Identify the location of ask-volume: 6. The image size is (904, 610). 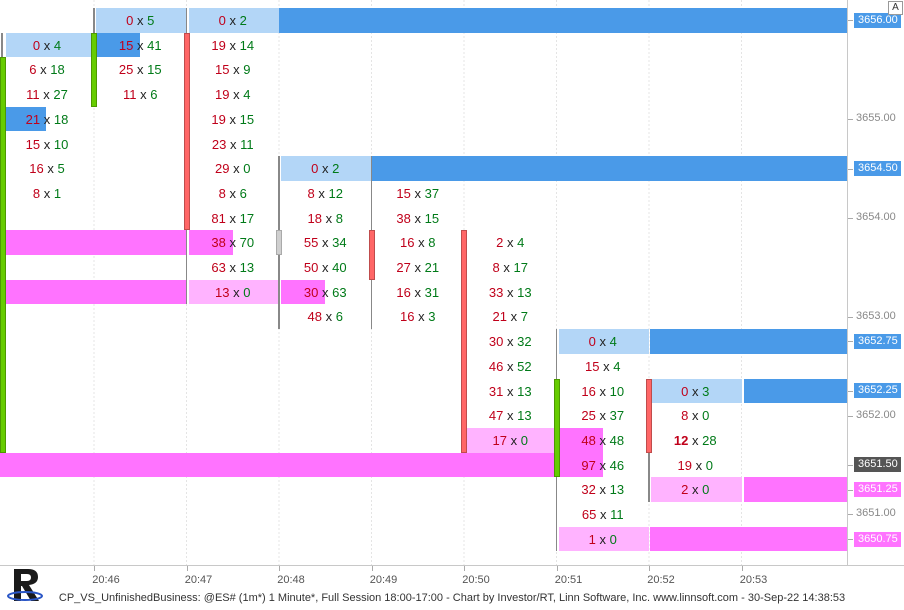
(154, 95).